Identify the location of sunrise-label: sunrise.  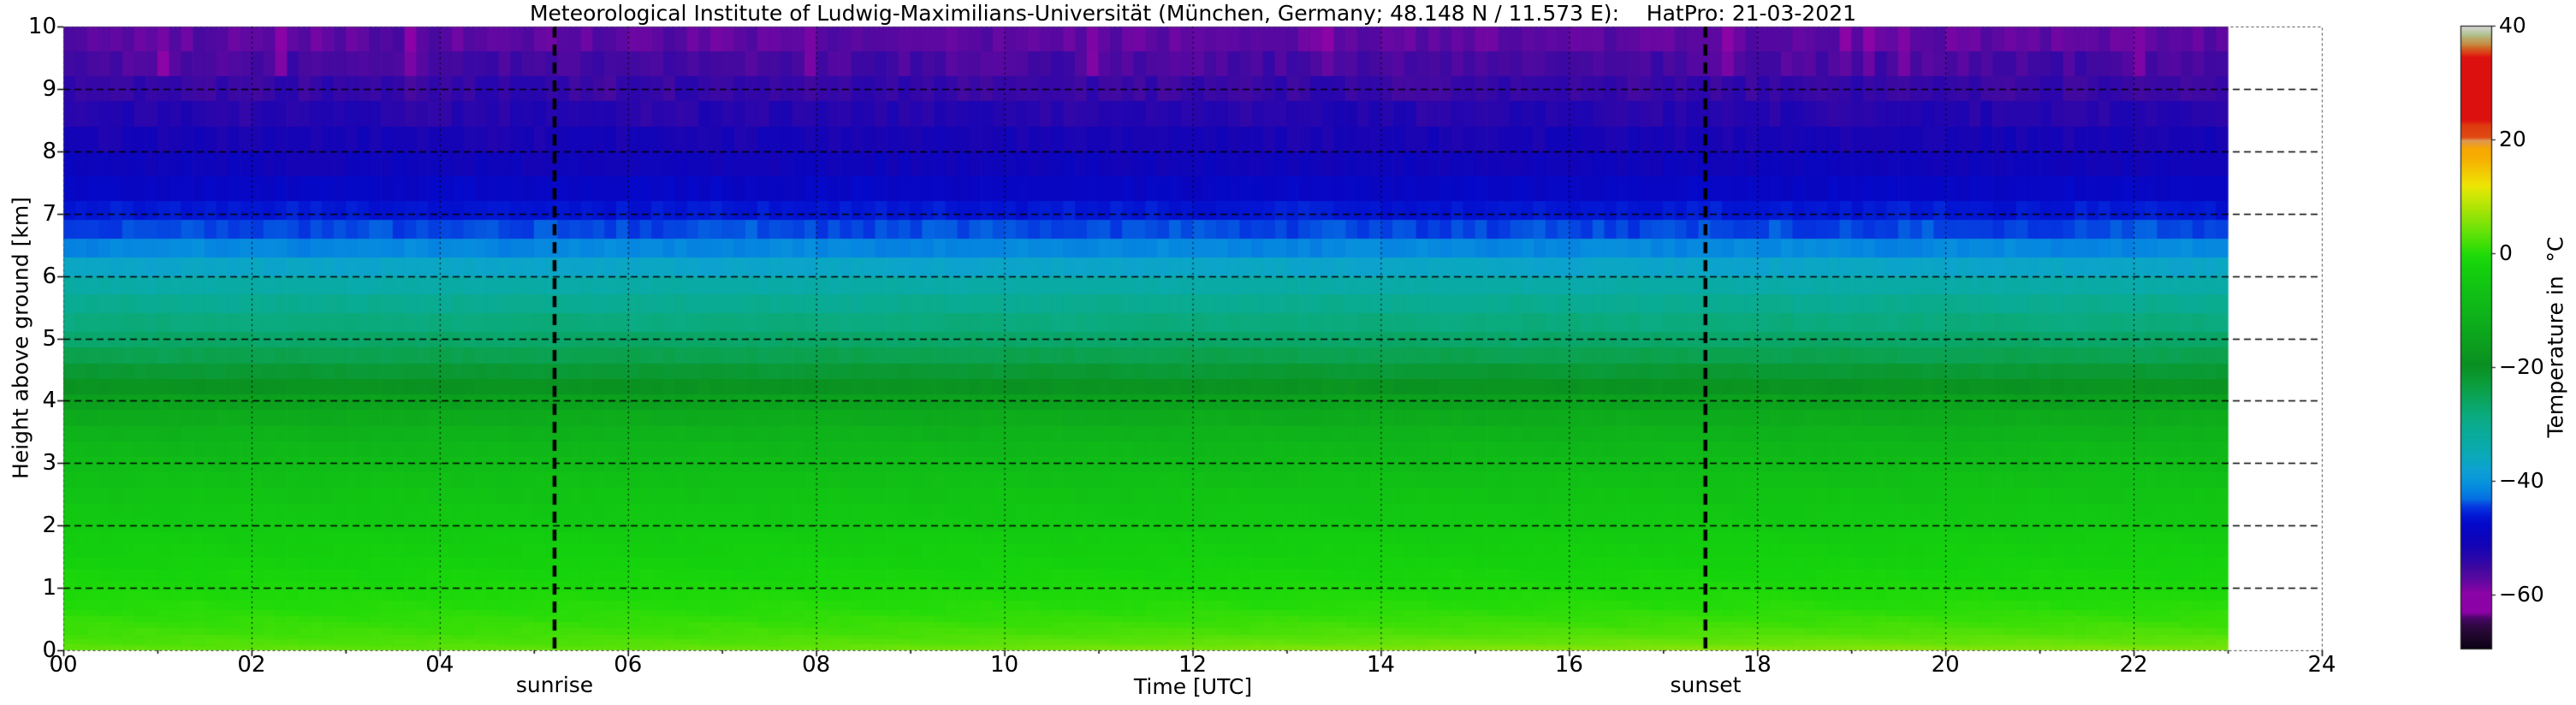
(554, 684).